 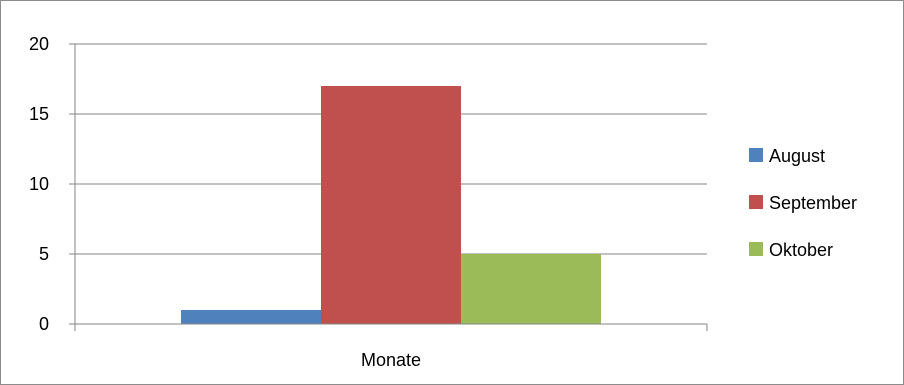 I want to click on y-tick-label: 20, so click(x=39, y=44).